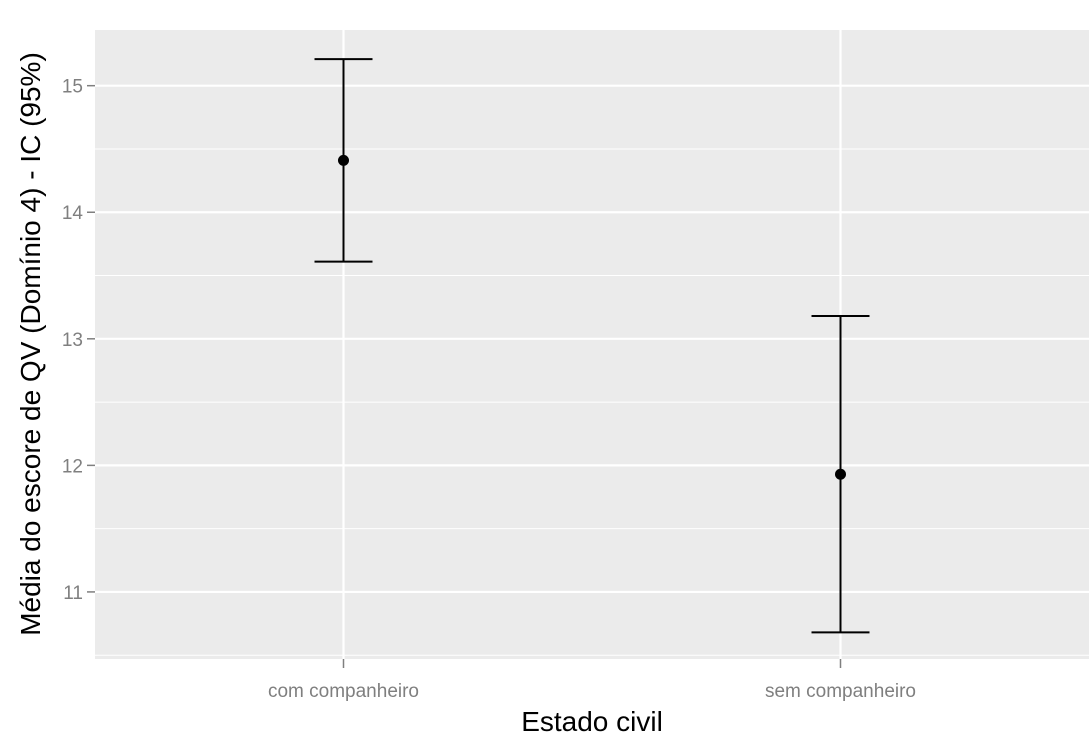 The width and height of the screenshot is (1089, 742). Describe the element at coordinates (592, 721) in the screenshot. I see `x-axis-title: Estado civil` at that location.